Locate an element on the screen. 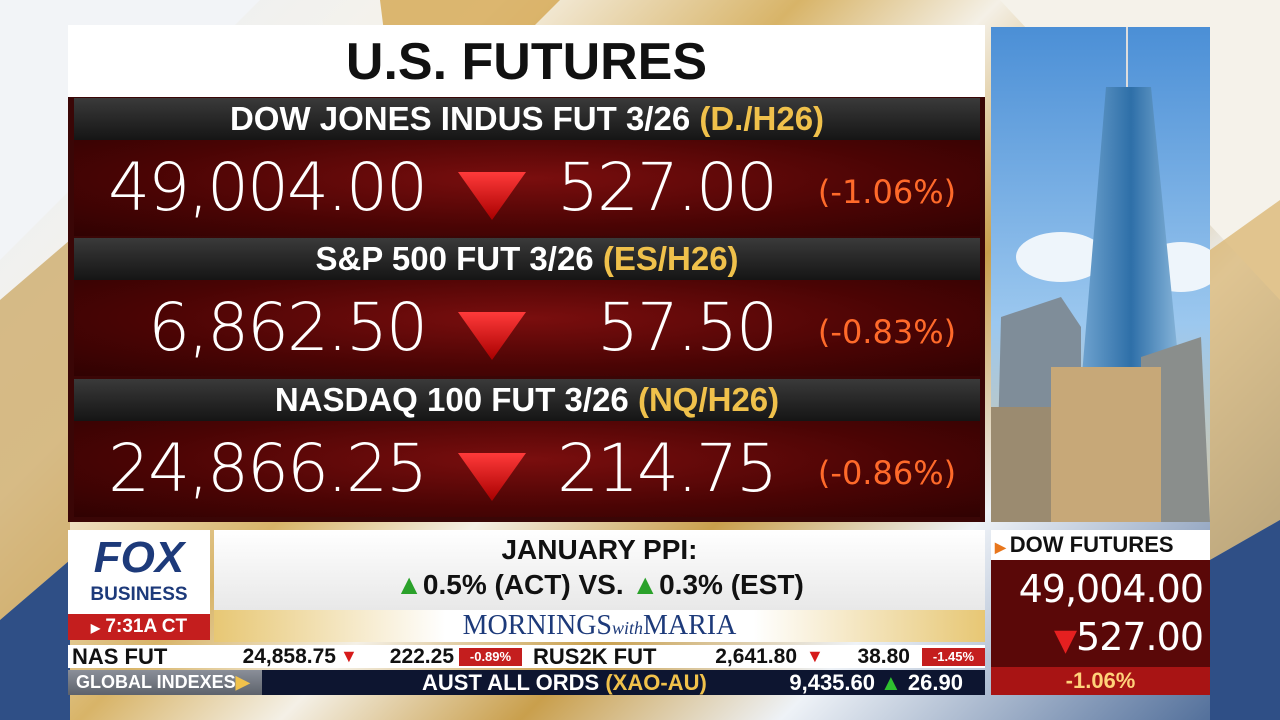 This screenshot has width=1280, height=720. ticker-percent: -0.89% is located at coordinates (490, 657).